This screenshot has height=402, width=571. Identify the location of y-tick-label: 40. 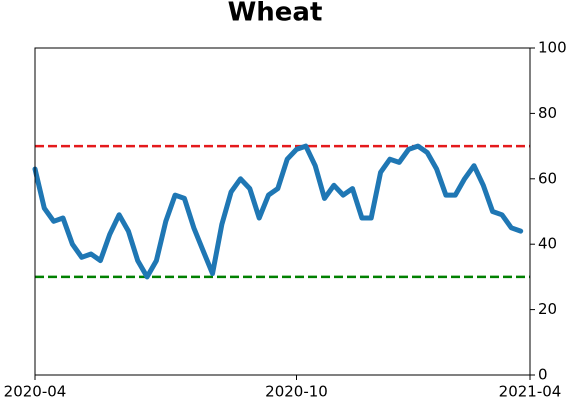
(547, 244).